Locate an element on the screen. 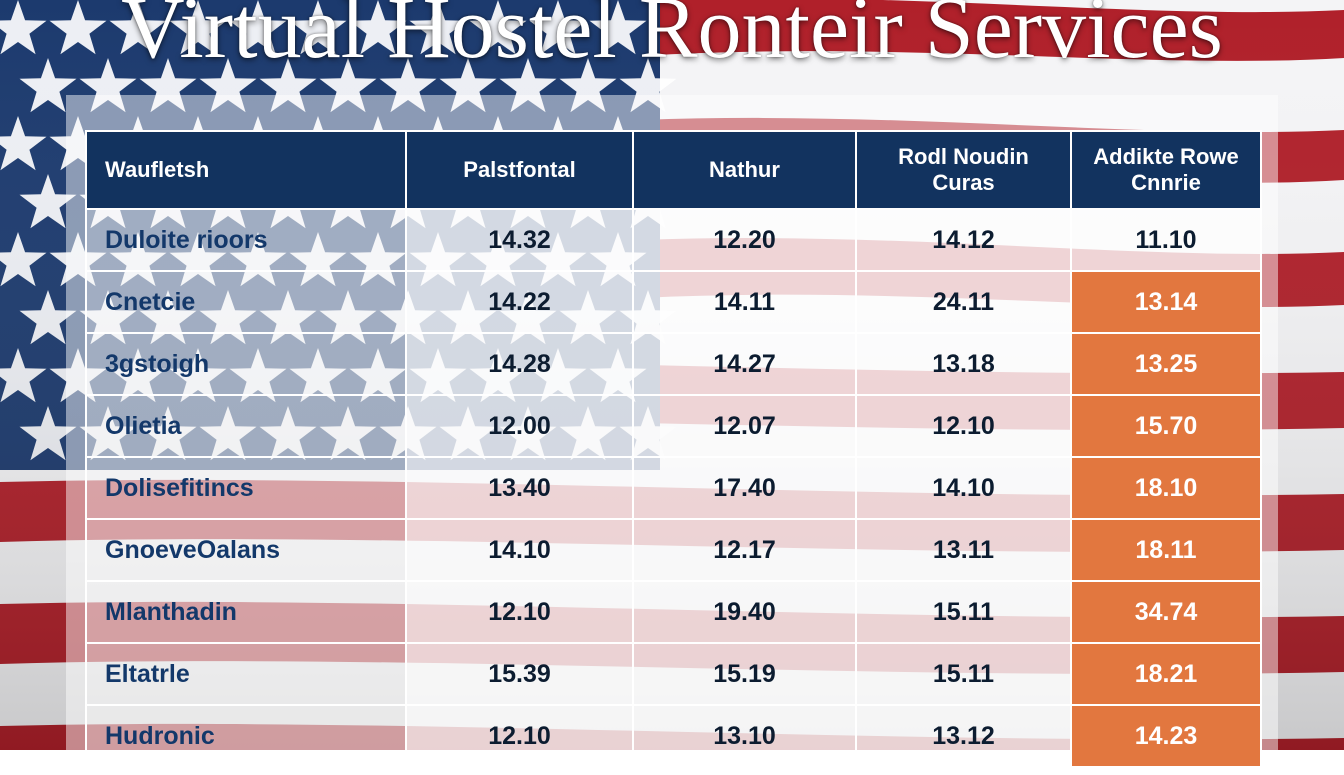 The image size is (1344, 775). table-cell: 17.40 is located at coordinates (744, 488).